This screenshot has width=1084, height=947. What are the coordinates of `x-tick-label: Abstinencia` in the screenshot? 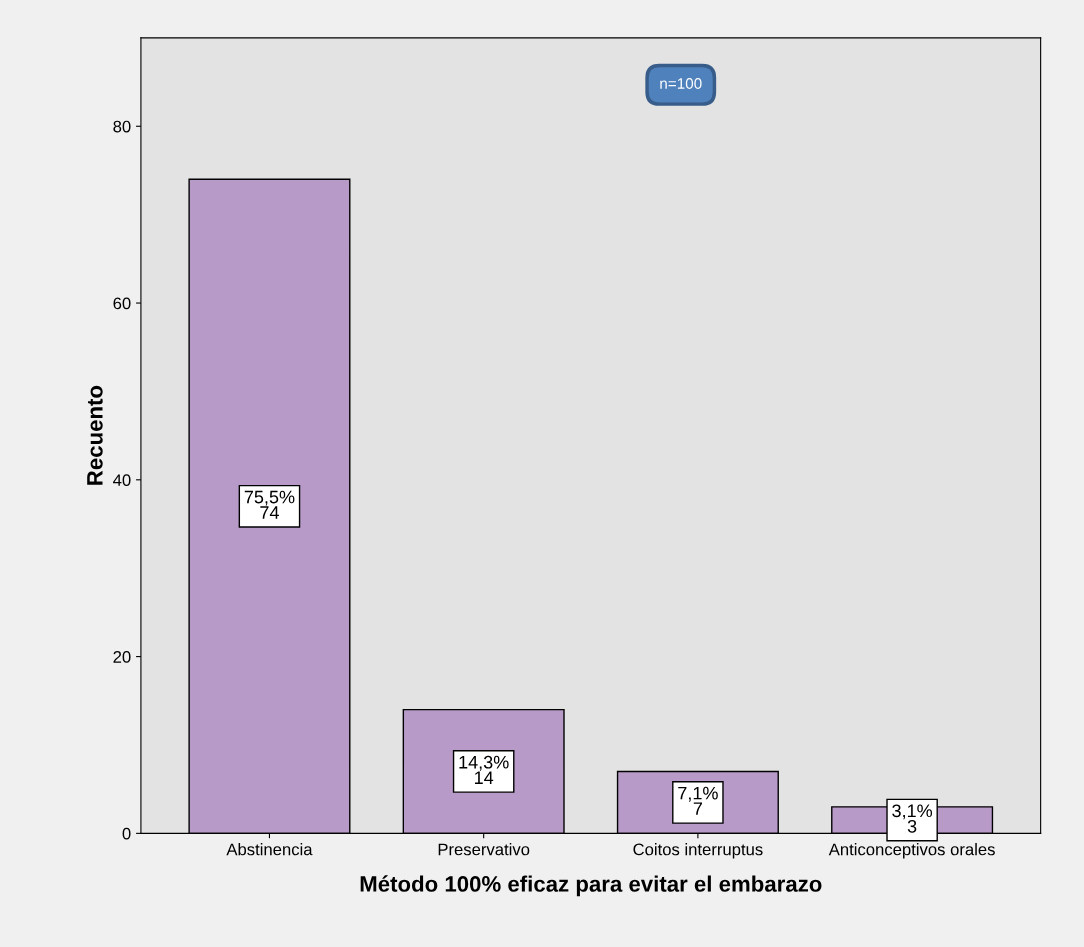 It's located at (269, 849).